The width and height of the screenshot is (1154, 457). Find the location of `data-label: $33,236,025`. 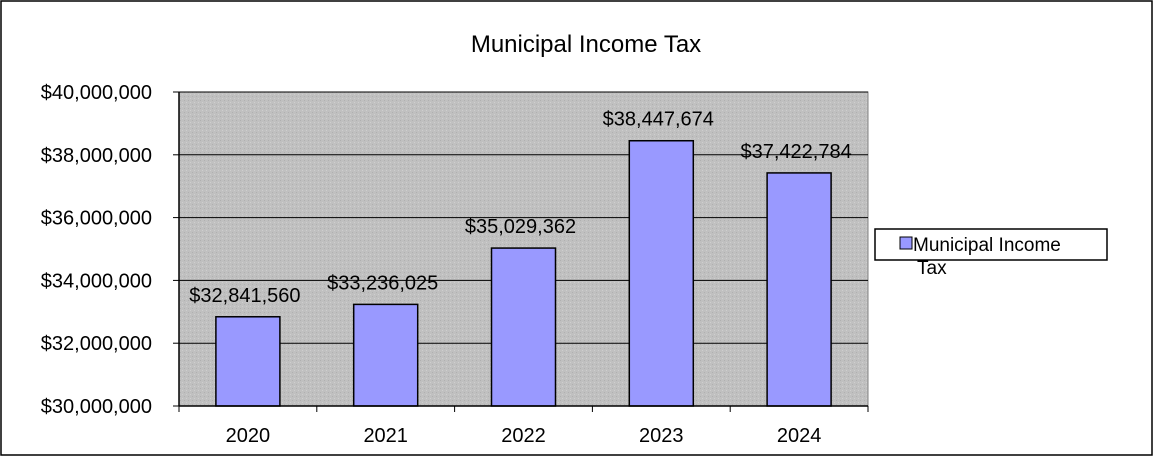

data-label: $33,236,025 is located at coordinates (382, 283).